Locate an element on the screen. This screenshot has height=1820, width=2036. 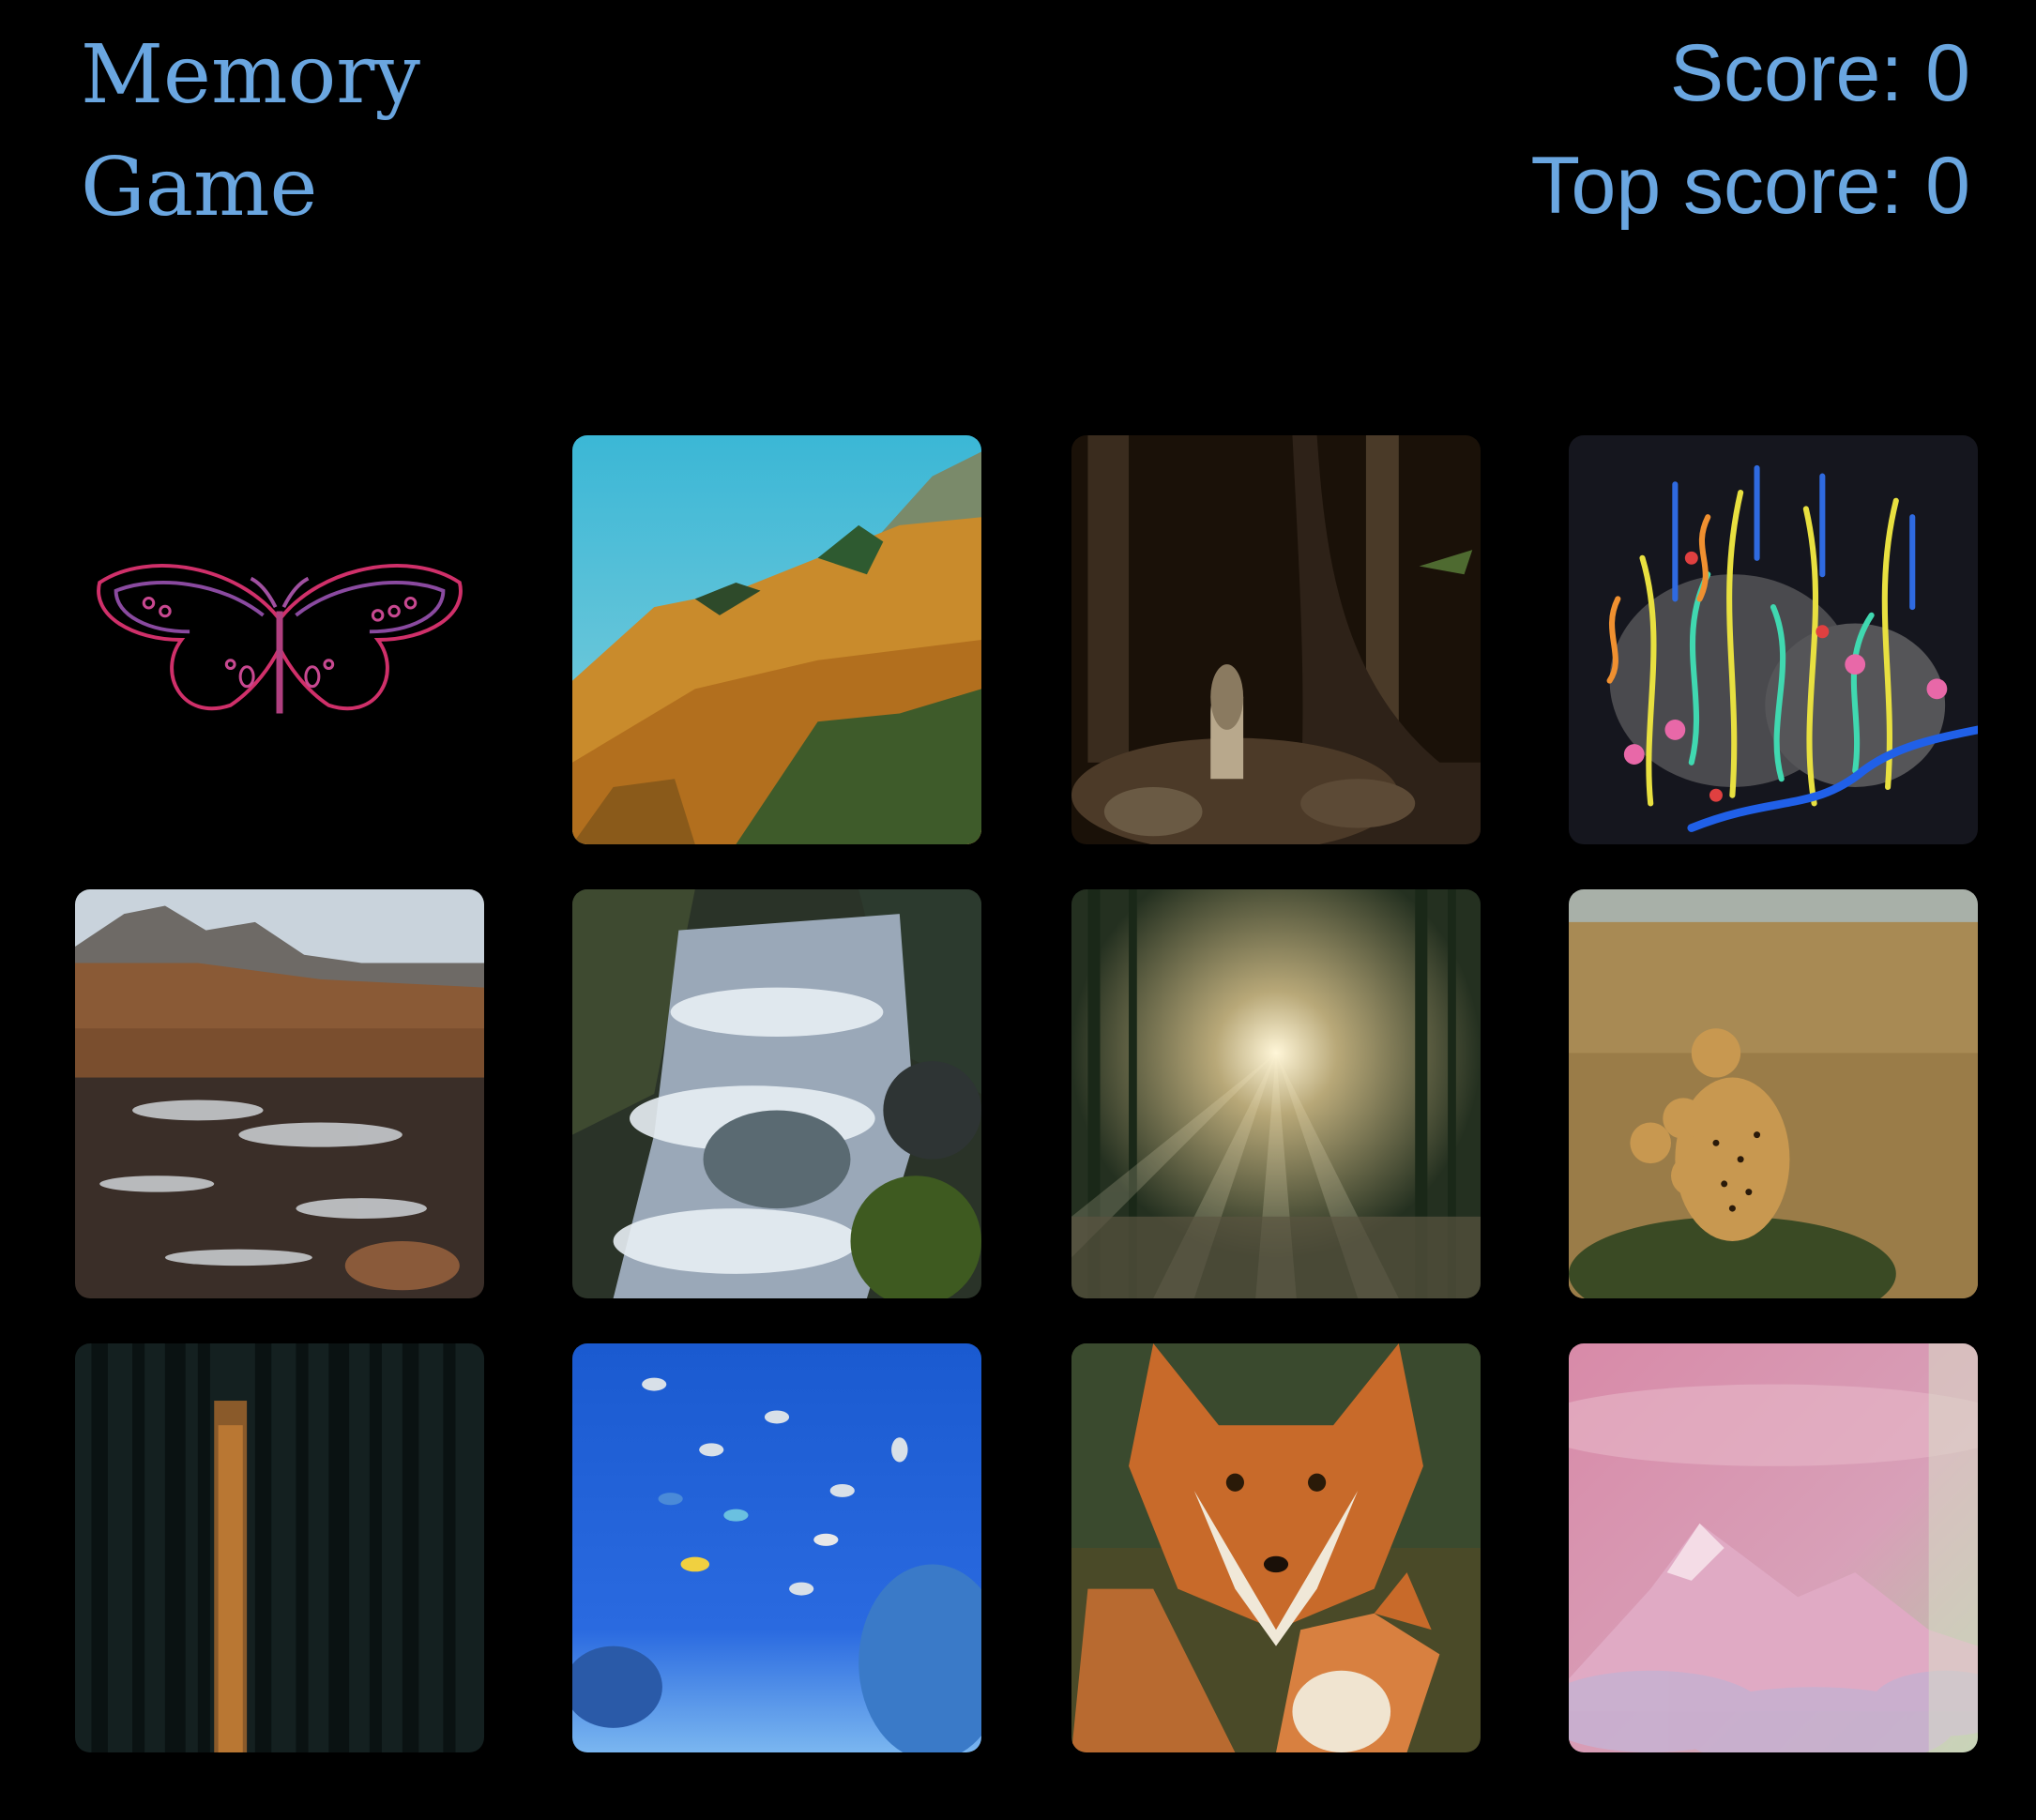
autumn-hillside-image is located at coordinates (776, 639).